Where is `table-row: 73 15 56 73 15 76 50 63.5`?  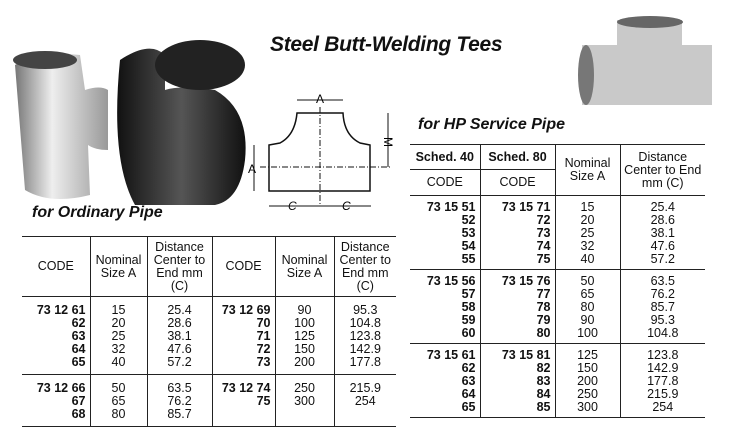
table-row: 73 15 56 73 15 76 50 63.5 is located at coordinates (557, 278).